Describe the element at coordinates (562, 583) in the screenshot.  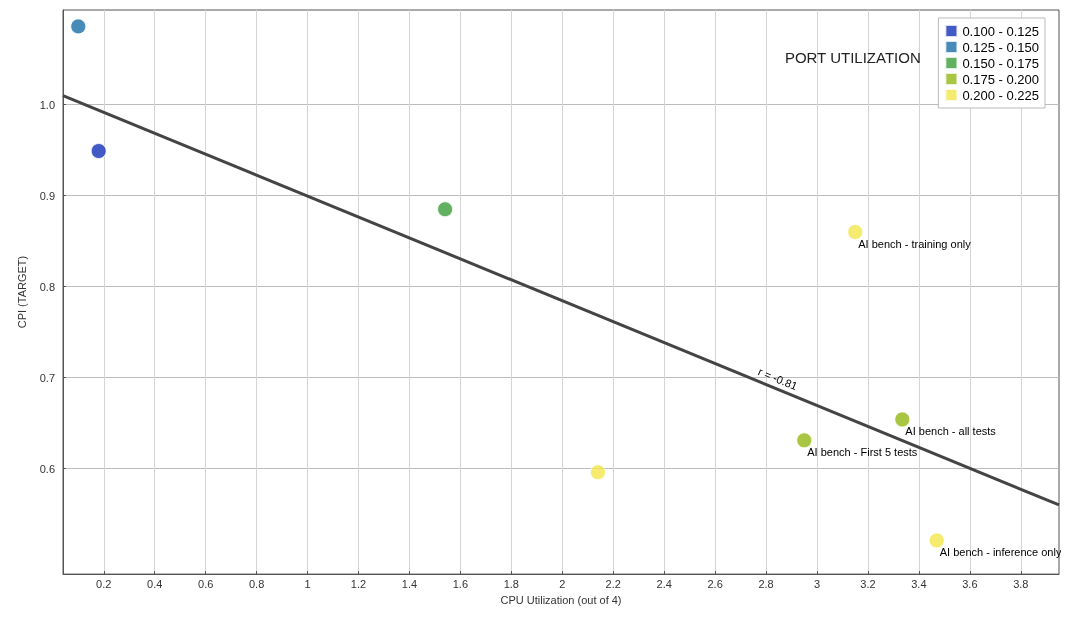
I see `x-tick-label: 2` at that location.